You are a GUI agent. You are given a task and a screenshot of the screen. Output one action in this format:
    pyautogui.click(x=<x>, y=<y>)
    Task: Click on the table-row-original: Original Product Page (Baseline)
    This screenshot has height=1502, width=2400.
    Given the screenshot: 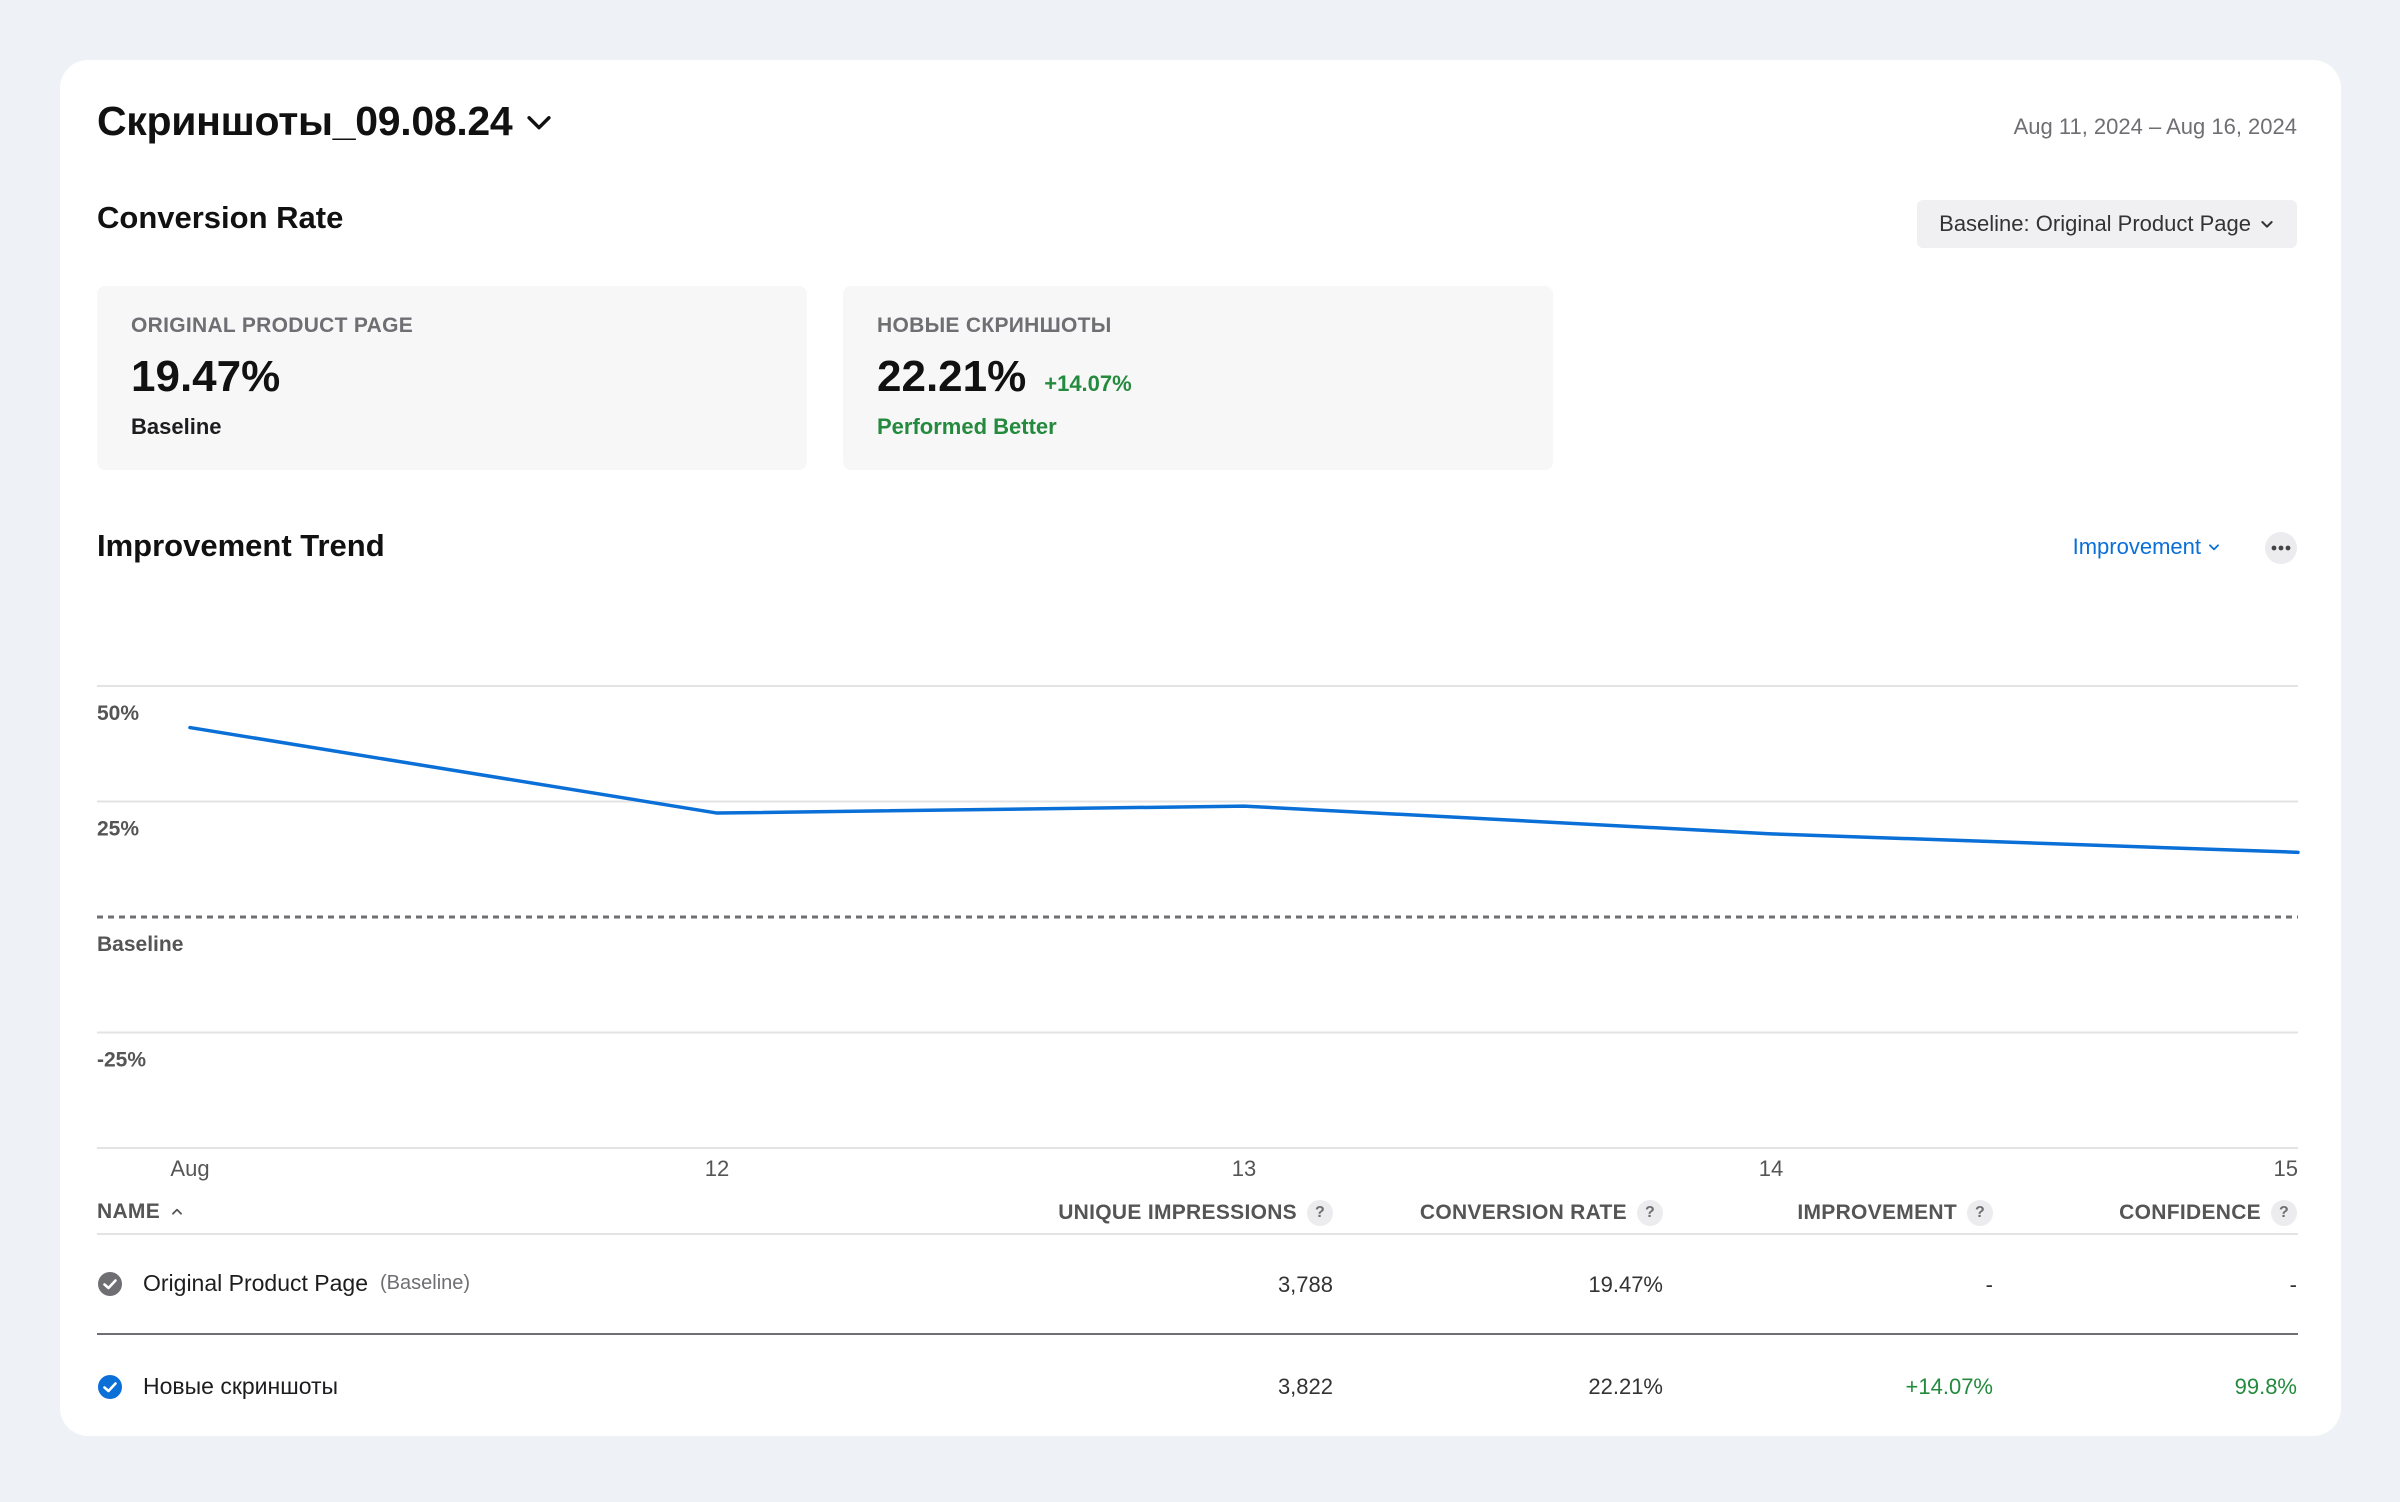 What is the action you would take?
    pyautogui.click(x=283, y=1283)
    